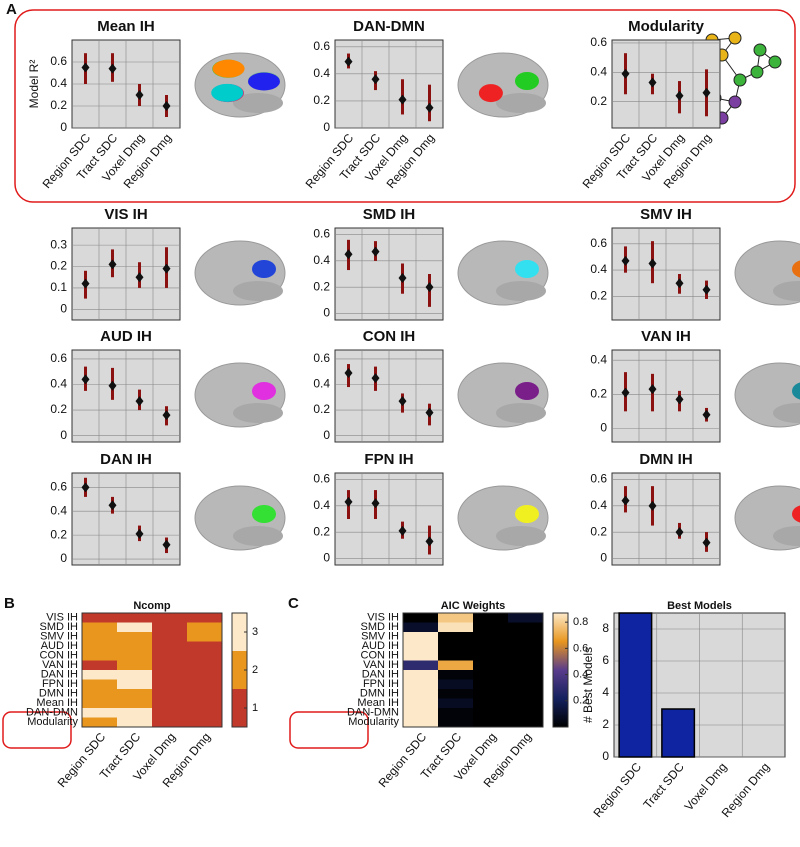  What do you see at coordinates (52, 722) in the screenshot?
I see `row-label: Modularity` at bounding box center [52, 722].